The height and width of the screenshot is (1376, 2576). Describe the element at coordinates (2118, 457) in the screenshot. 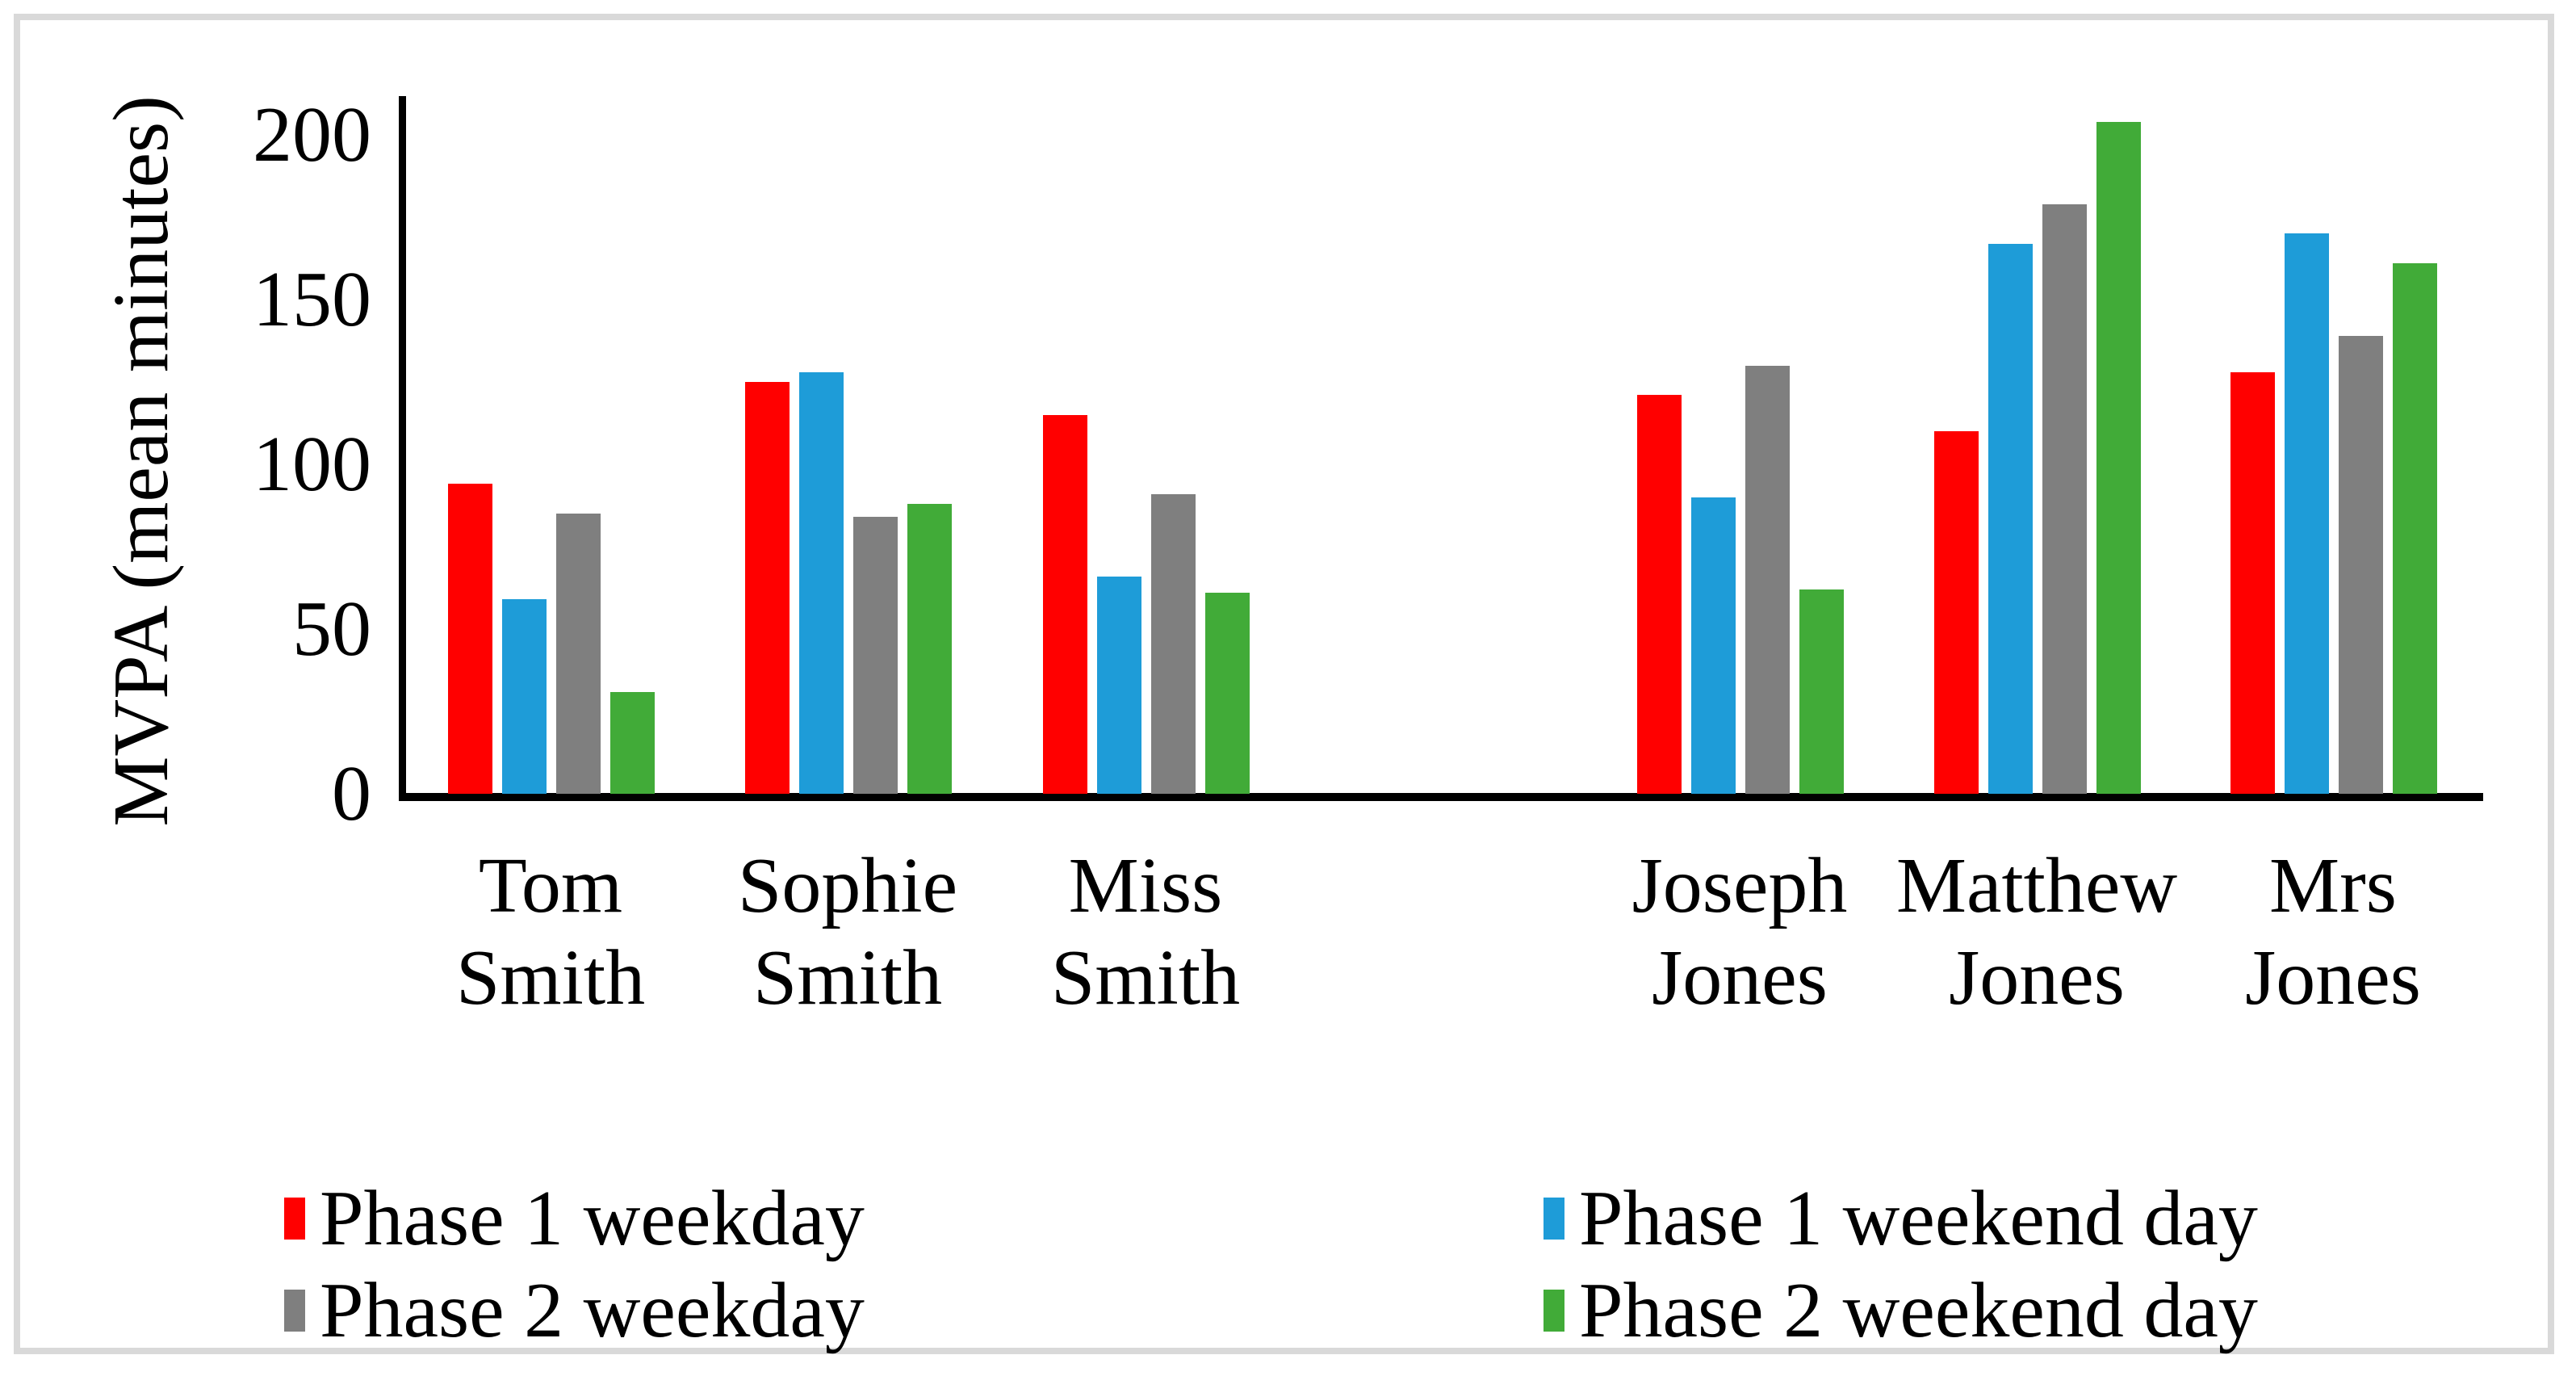

I see `bar-phase-2-weekend-day-matthew-jones` at that location.